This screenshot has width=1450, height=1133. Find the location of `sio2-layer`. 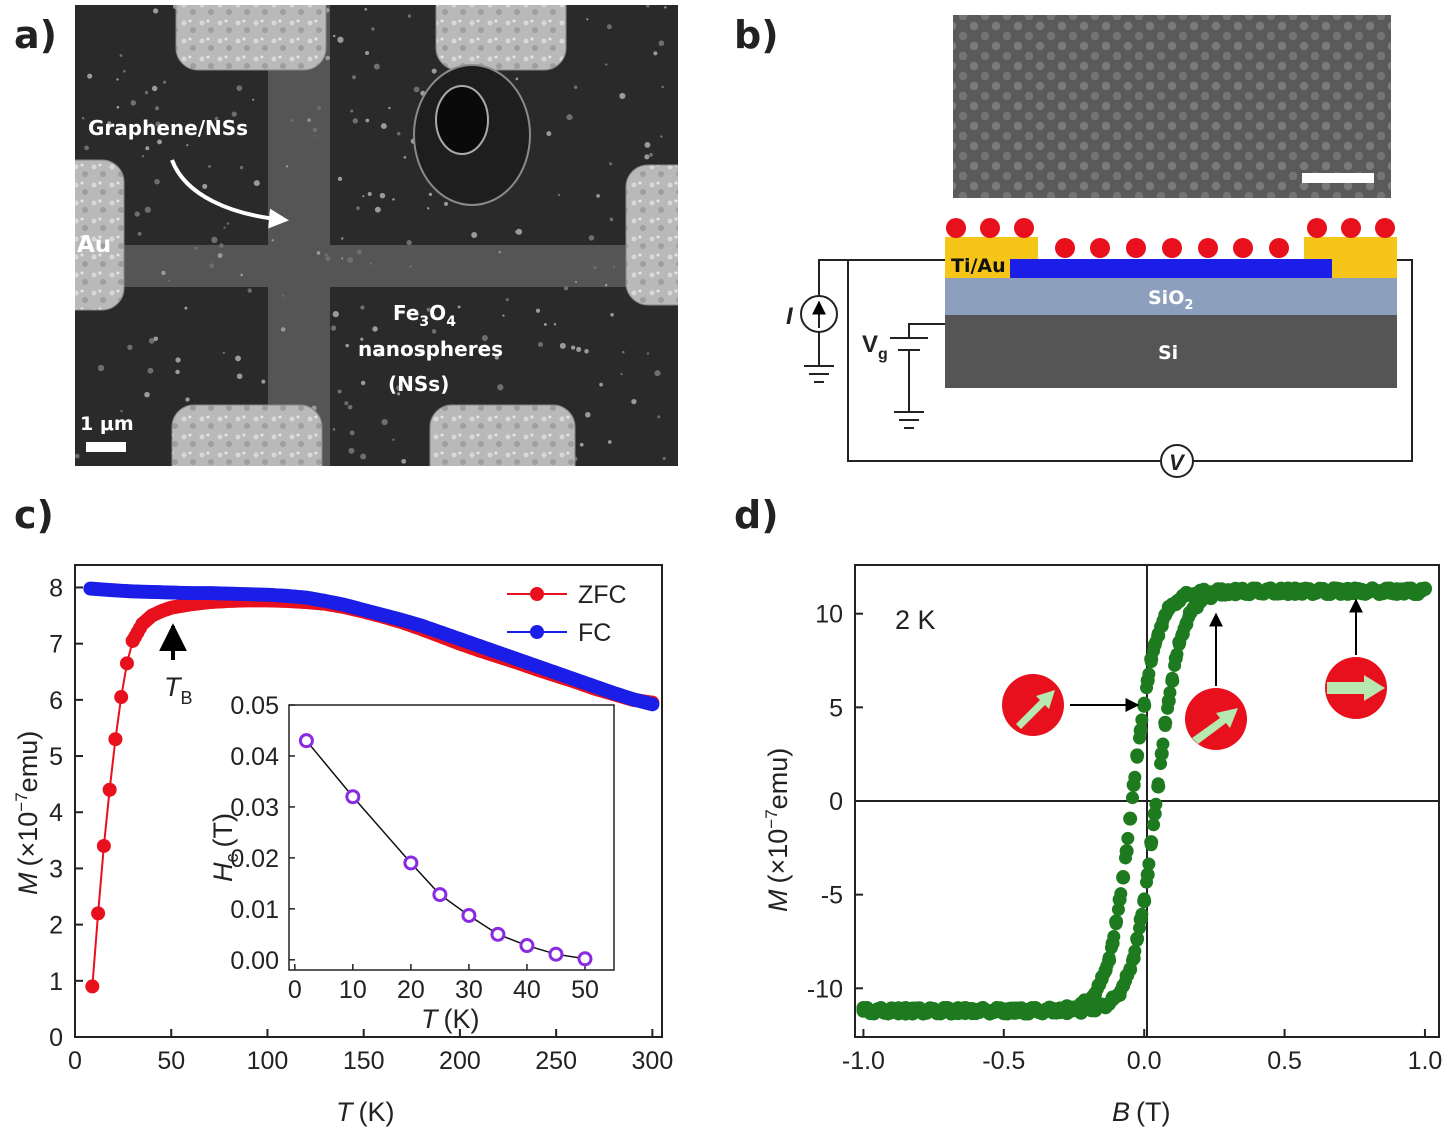

sio2-layer is located at coordinates (1171, 296).